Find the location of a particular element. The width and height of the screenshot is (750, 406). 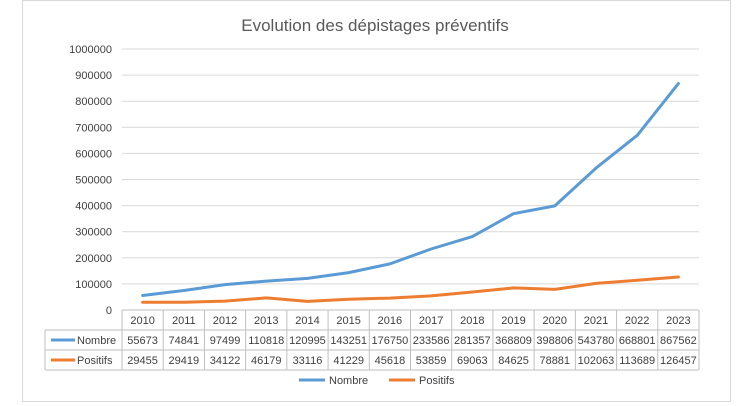

data-label: 69063 is located at coordinates (472, 361).